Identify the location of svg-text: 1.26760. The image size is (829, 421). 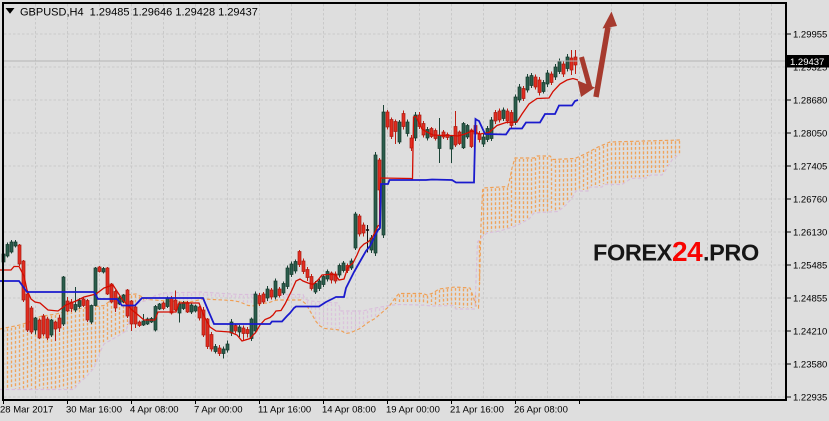
(810, 200).